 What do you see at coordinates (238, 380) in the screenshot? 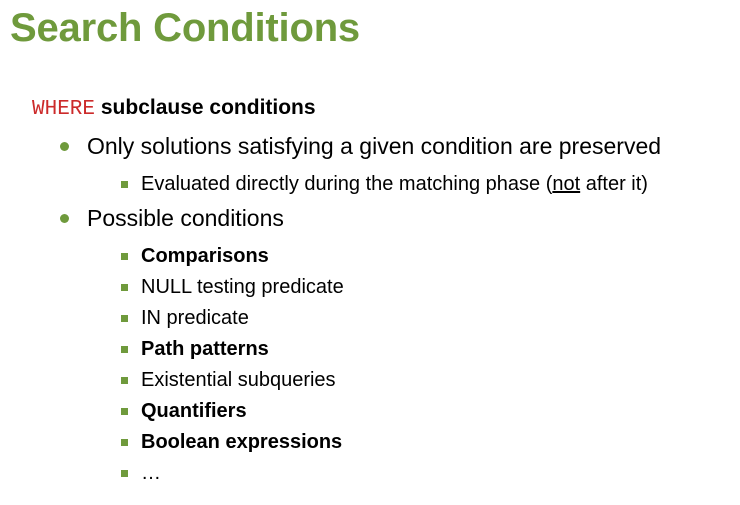
I see `condition-label: Existential subqueries` at bounding box center [238, 380].